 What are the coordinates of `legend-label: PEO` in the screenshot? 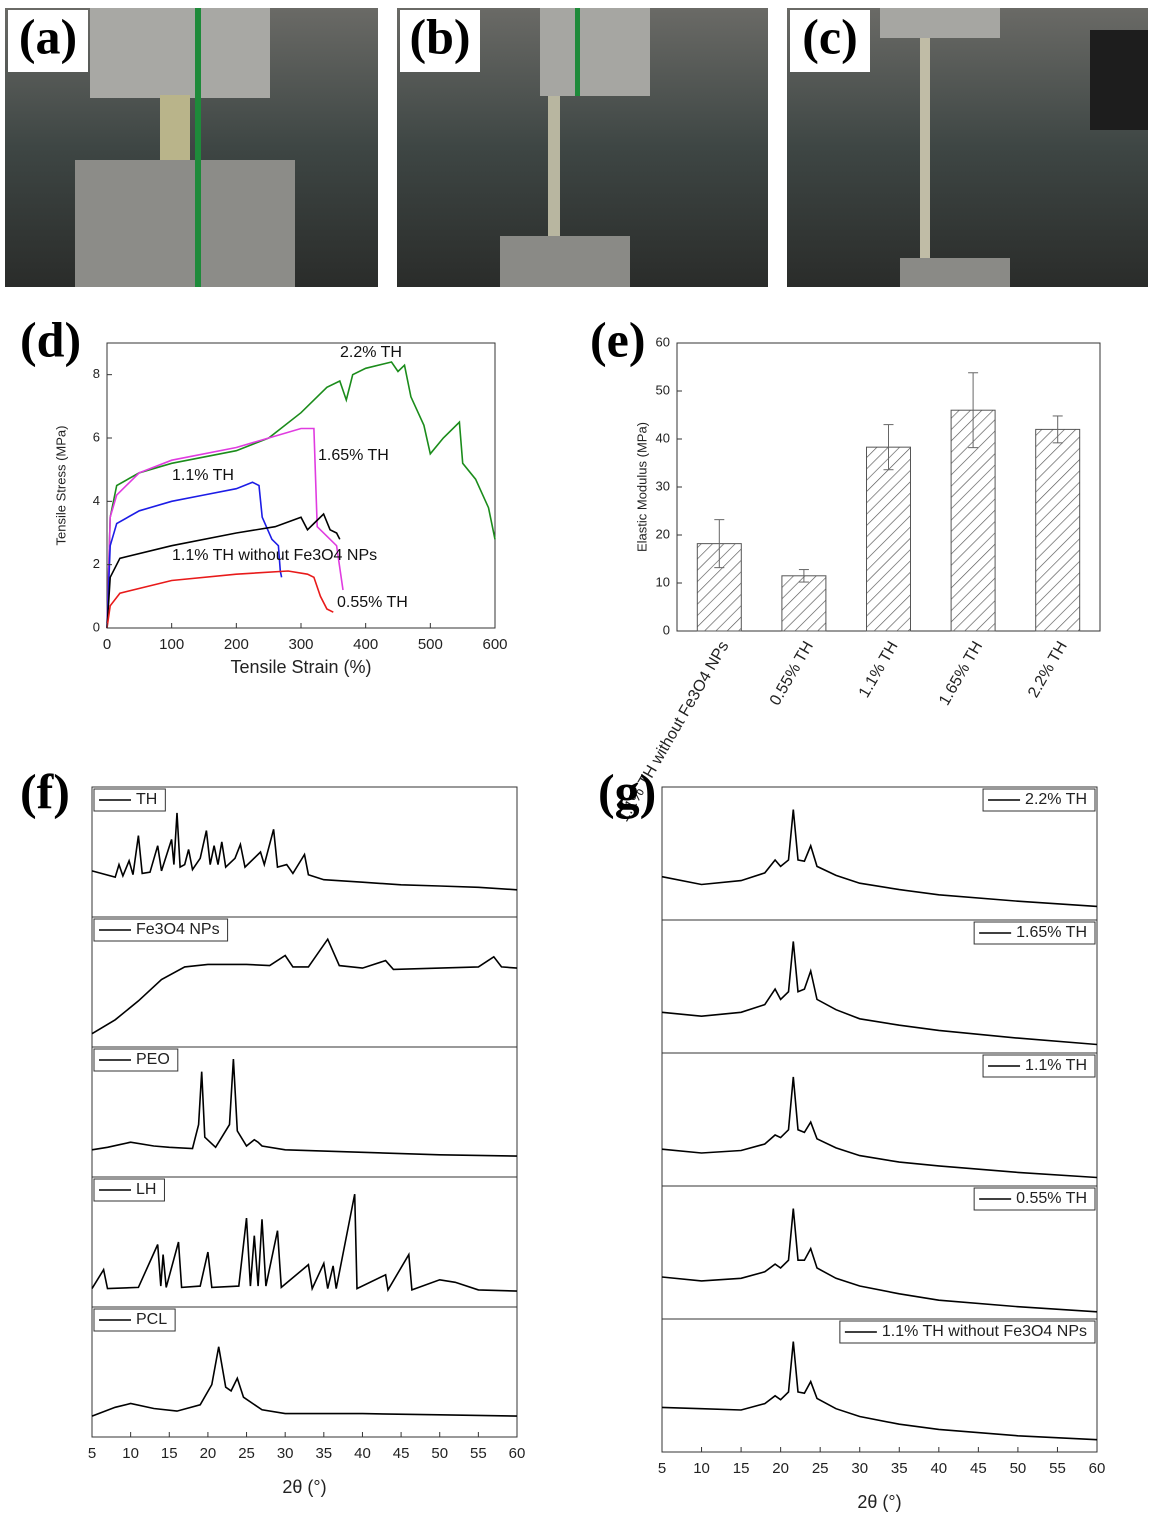 It's located at (153, 1059).